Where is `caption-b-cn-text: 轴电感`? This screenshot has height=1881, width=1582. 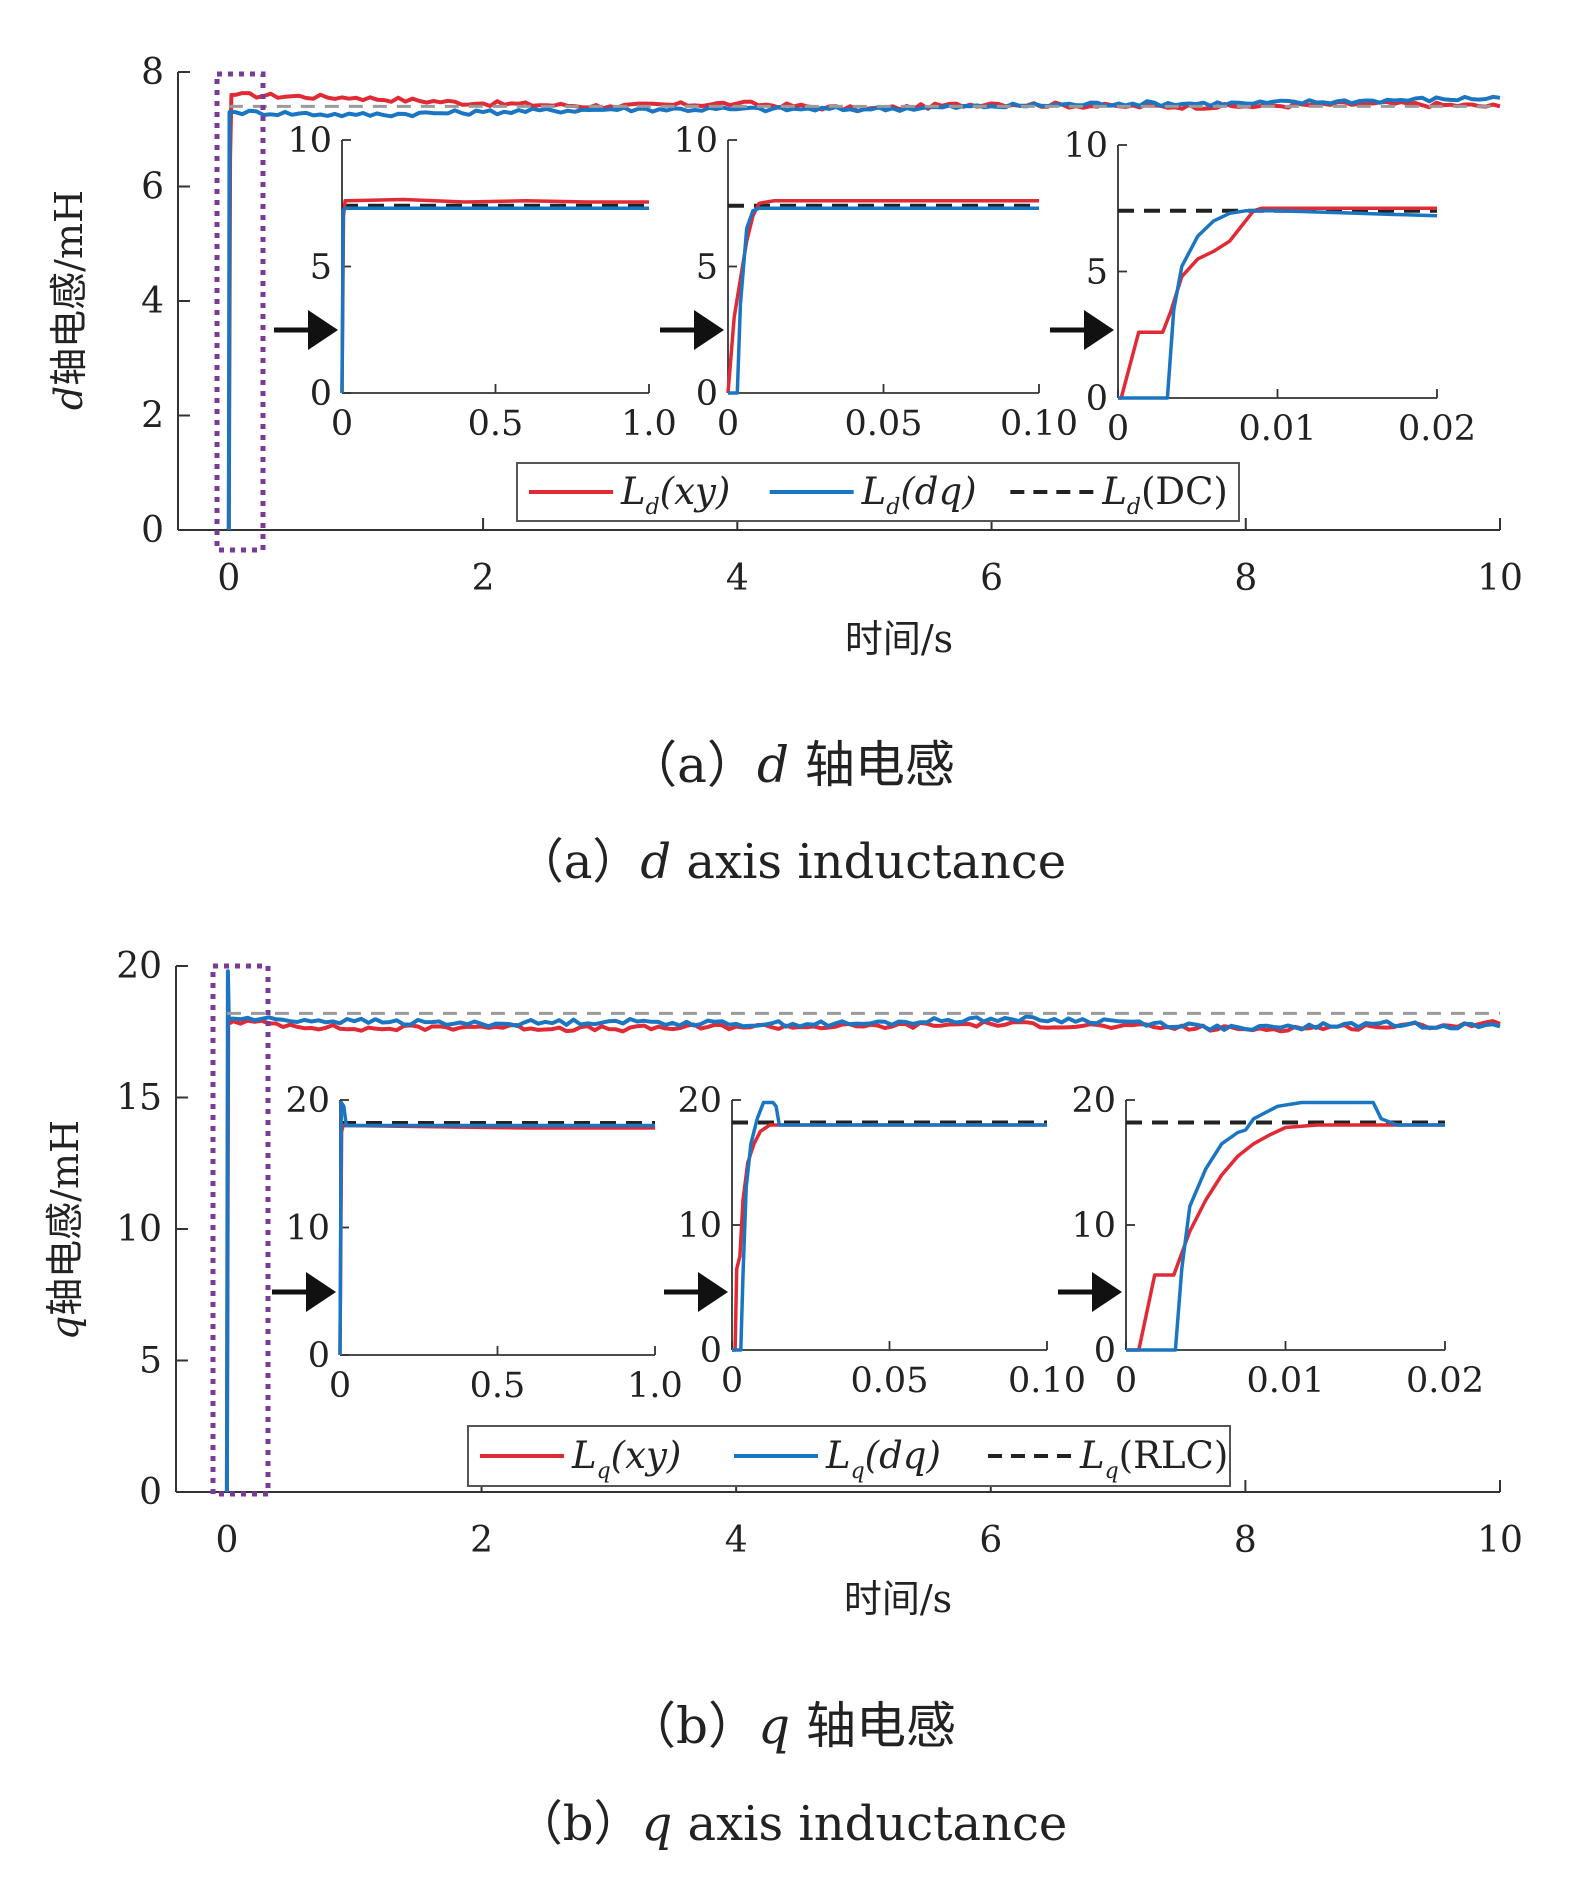
caption-b-cn-text: 轴电感 is located at coordinates (873, 1726).